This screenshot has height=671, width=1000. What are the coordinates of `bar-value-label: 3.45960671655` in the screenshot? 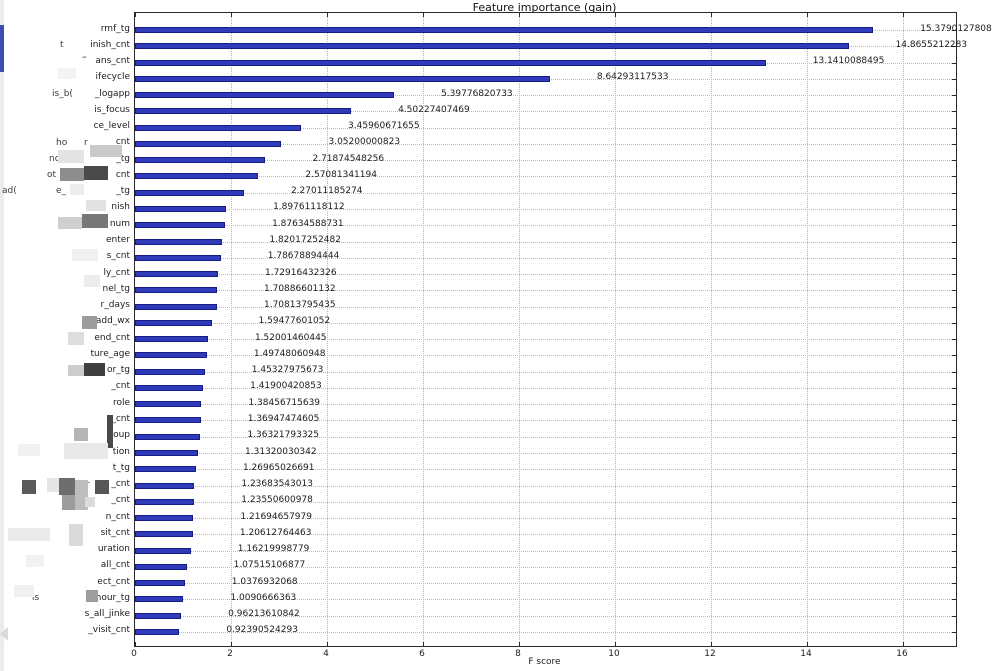 It's located at (384, 126).